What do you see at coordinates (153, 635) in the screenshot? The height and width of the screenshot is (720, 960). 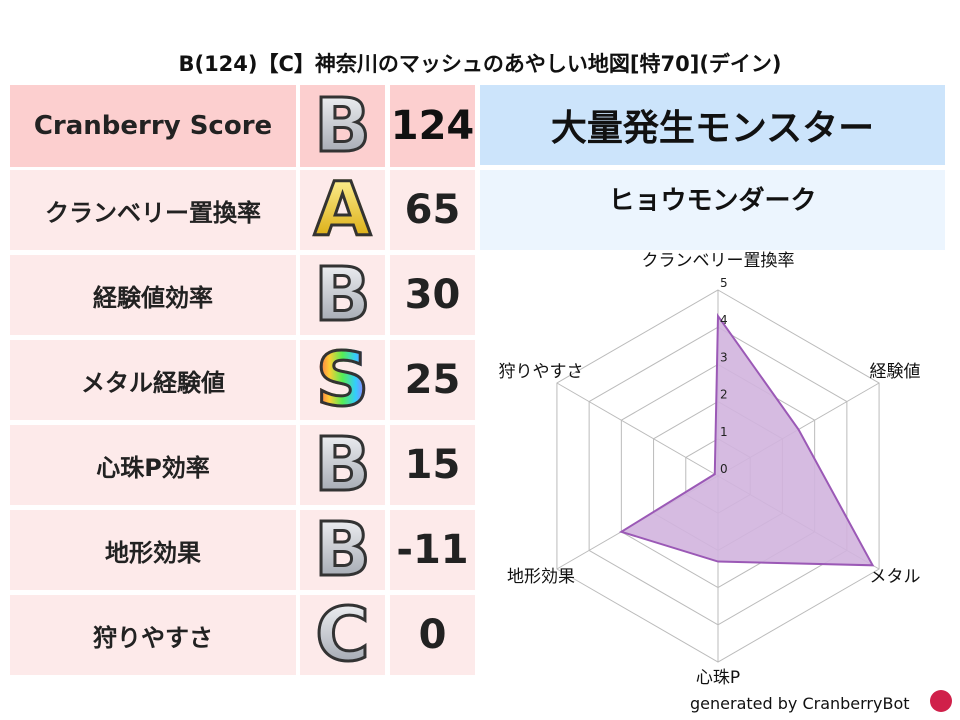 I see `row-label: 狩りやすさ` at bounding box center [153, 635].